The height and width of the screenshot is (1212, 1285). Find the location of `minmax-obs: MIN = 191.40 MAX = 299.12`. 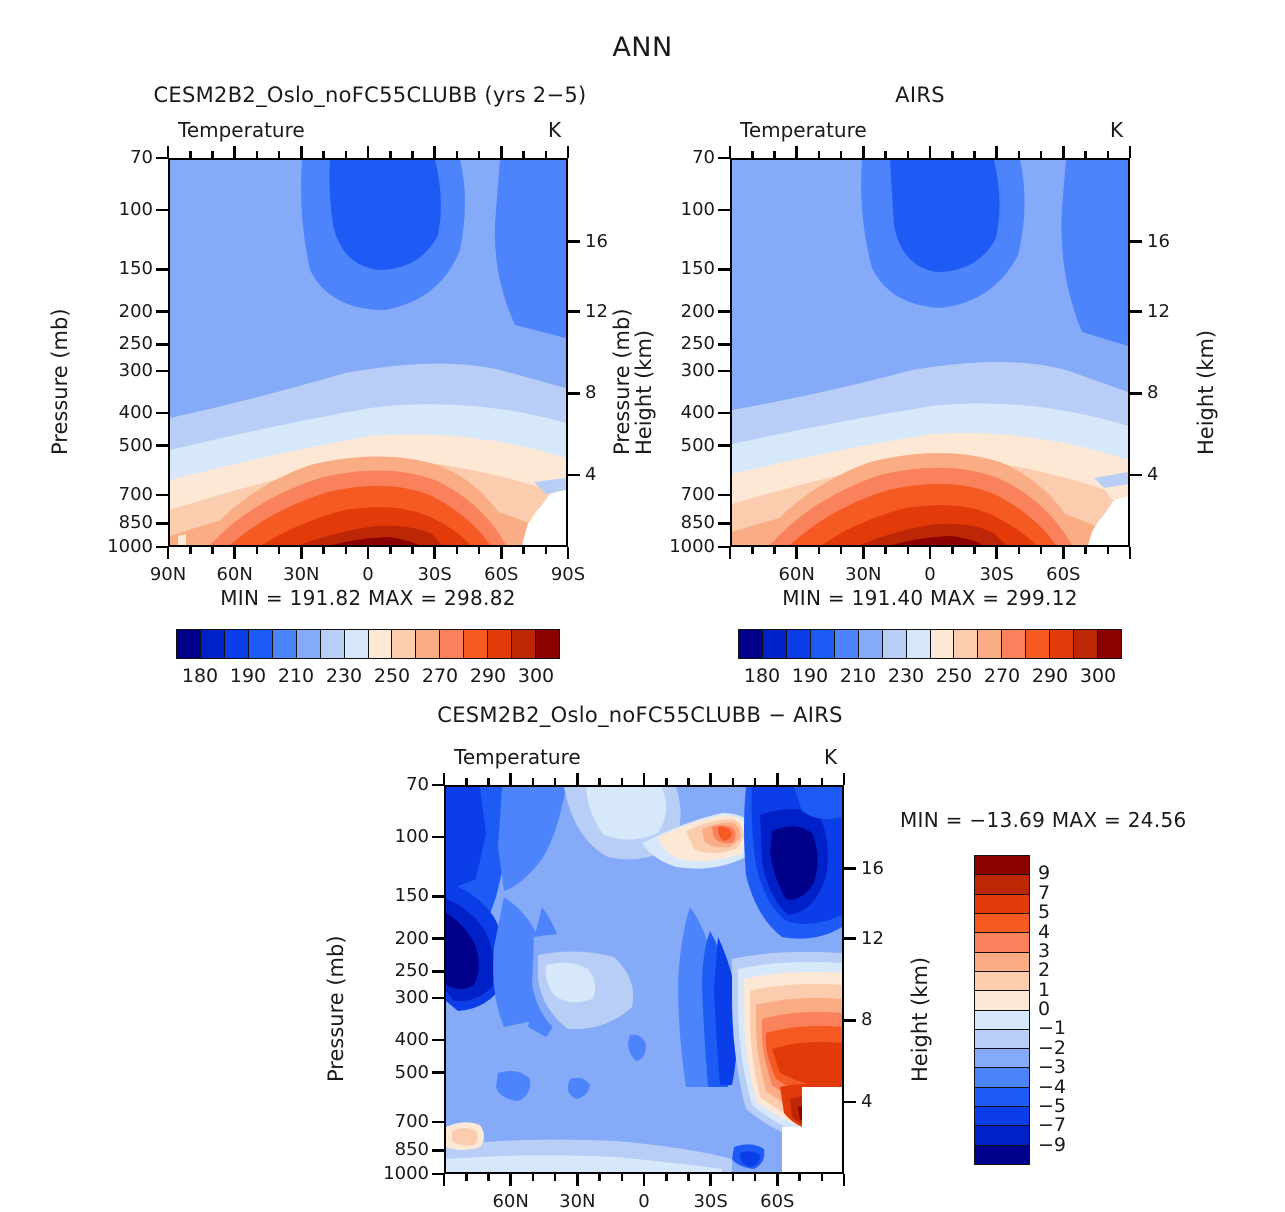

minmax-obs: MIN = 191.40 MAX = 299.12 is located at coordinates (930, 598).